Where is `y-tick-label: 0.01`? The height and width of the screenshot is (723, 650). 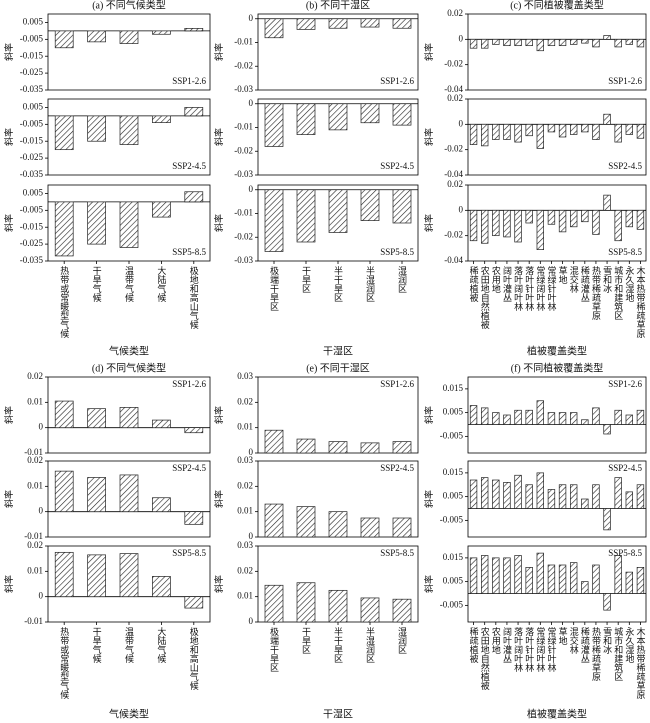 y-tick-label: 0.01 is located at coordinates (245, 427).